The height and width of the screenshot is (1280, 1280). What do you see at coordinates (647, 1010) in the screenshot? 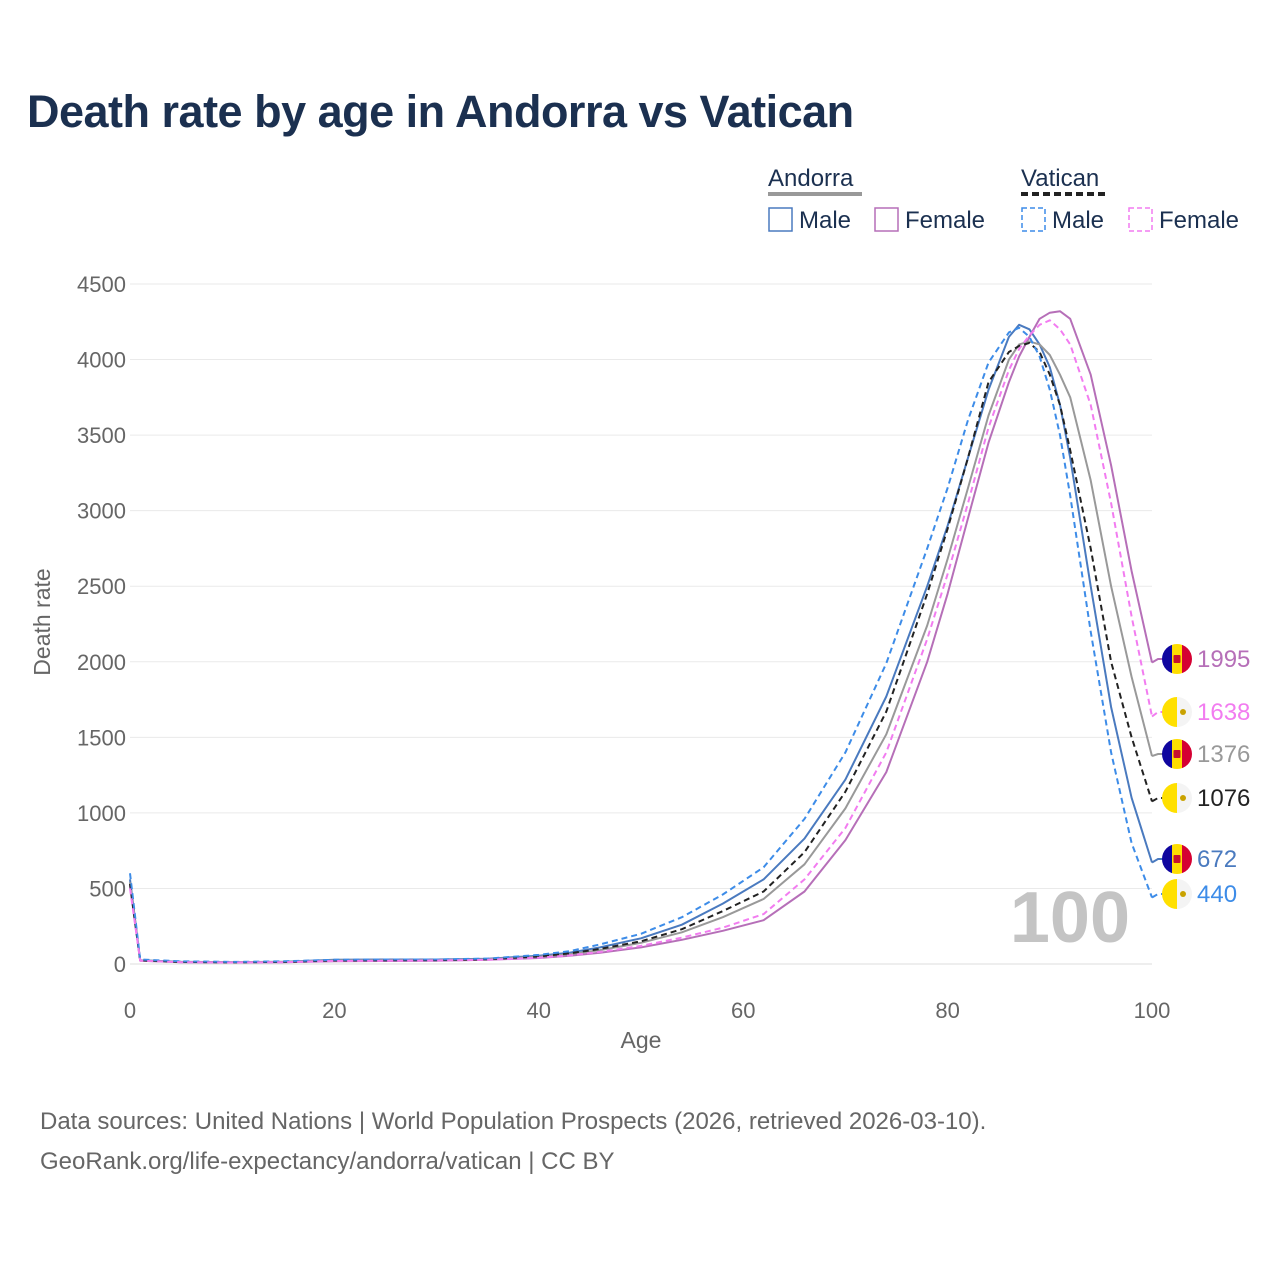
I see `x-axis: 0 20 40 60 80 100` at bounding box center [647, 1010].